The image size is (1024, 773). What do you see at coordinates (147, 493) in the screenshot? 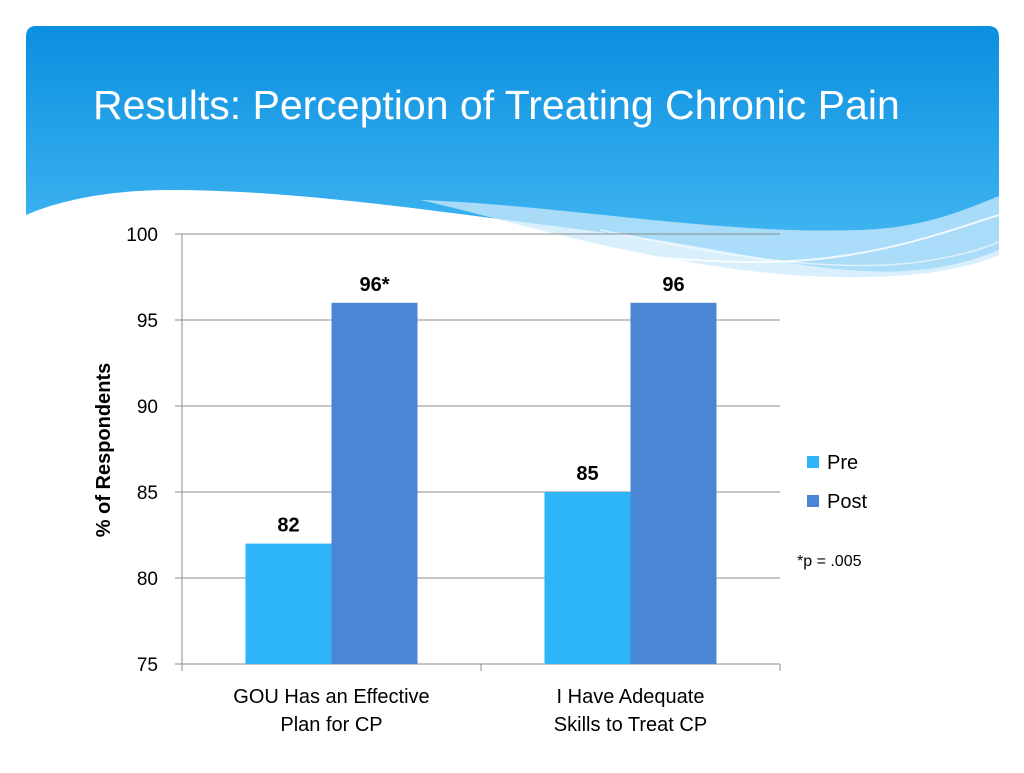
I see `y-tick-label: 85` at bounding box center [147, 493].